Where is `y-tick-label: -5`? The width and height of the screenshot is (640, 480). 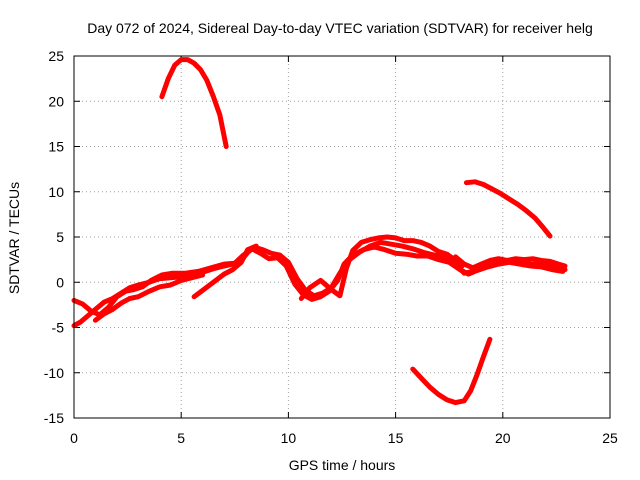 y-tick-label: -5 is located at coordinates (58, 328).